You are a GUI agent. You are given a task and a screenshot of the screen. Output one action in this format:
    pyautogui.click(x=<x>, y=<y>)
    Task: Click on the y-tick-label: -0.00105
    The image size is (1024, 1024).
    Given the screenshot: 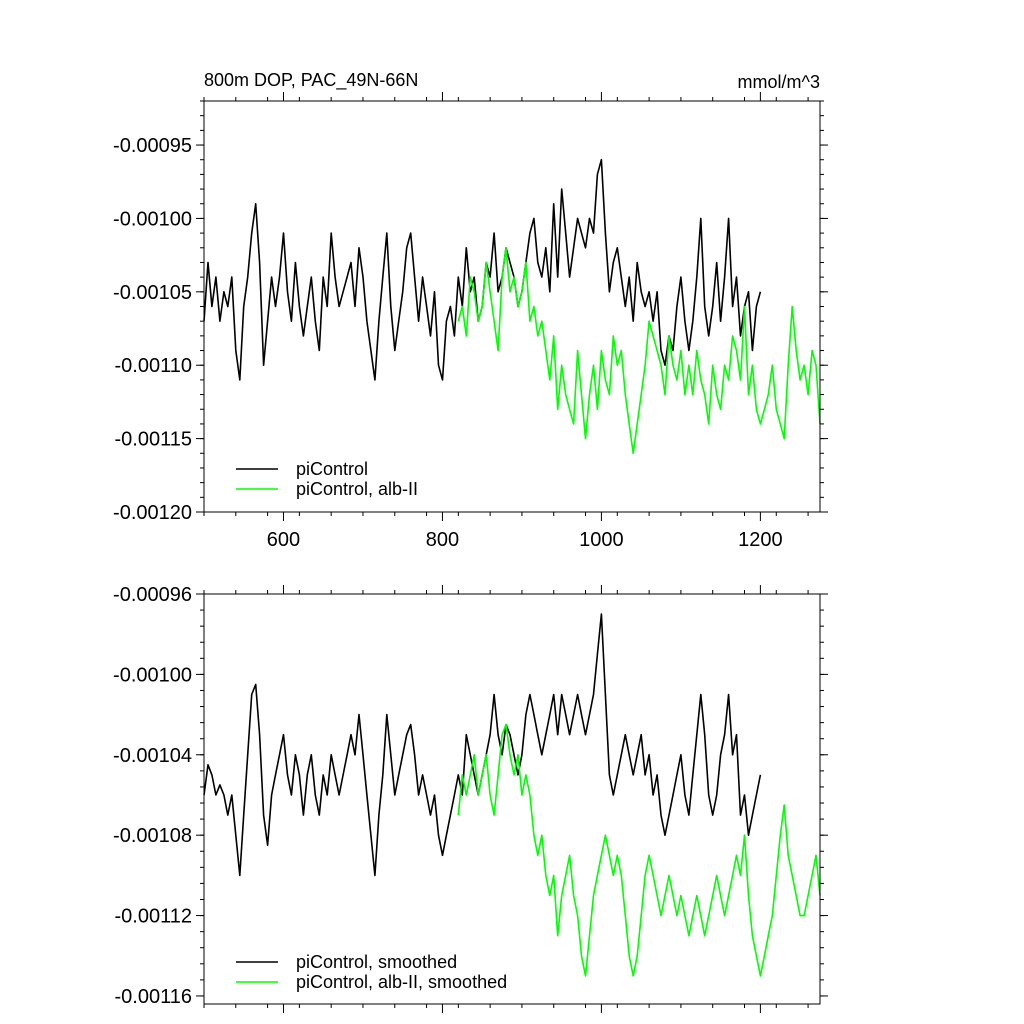 What is the action you would take?
    pyautogui.click(x=152, y=293)
    